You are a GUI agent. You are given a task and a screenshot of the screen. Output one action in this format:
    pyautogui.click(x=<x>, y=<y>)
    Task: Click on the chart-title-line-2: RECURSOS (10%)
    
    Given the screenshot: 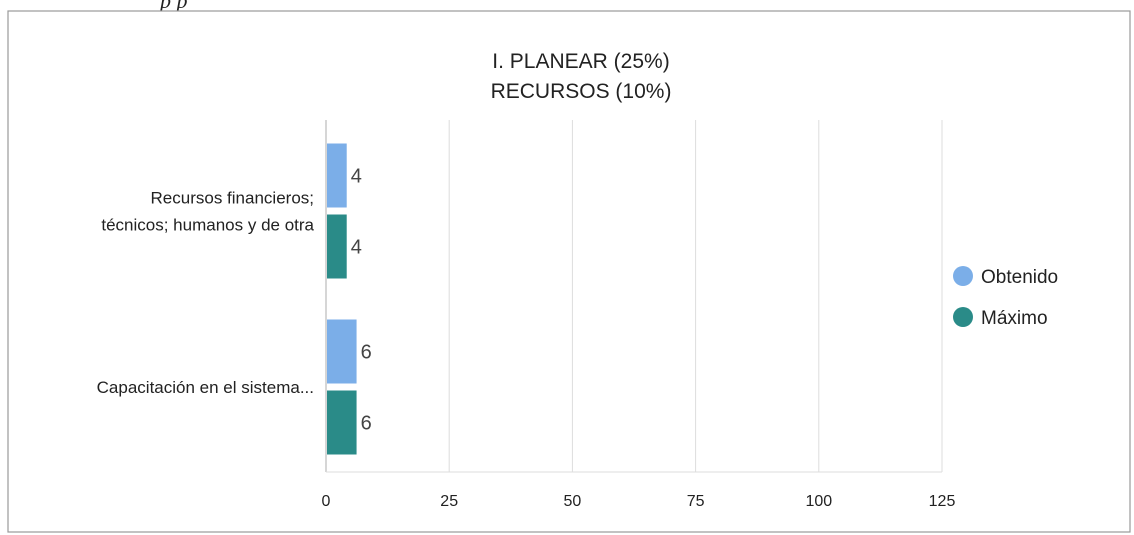 What is the action you would take?
    pyautogui.click(x=581, y=91)
    